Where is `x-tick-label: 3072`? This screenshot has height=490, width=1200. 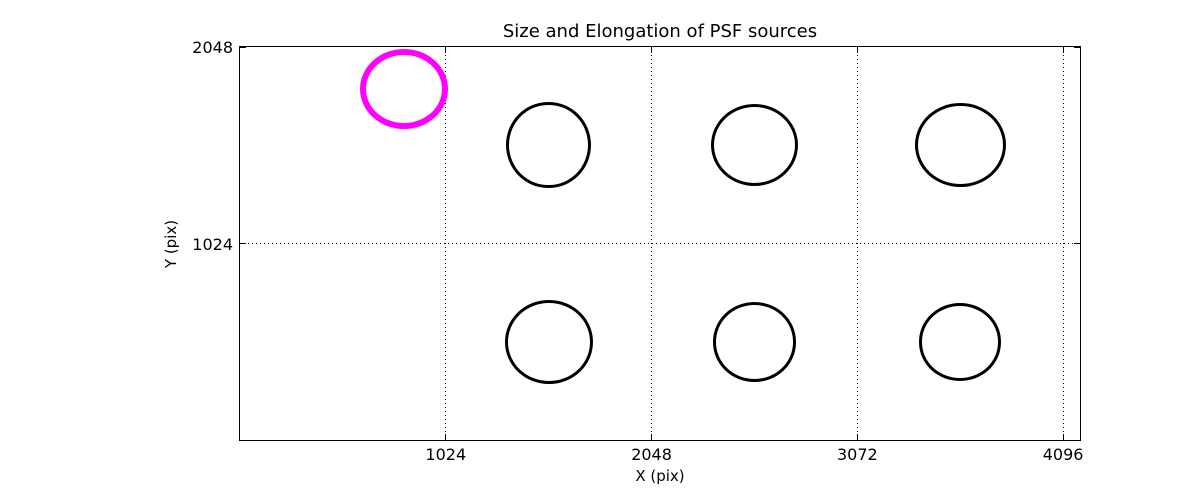
x-tick-label: 3072 is located at coordinates (857, 454).